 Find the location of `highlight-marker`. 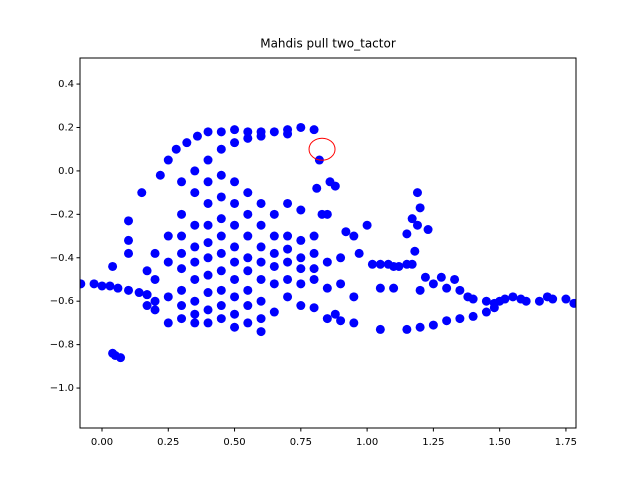

highlight-marker is located at coordinates (322, 149).